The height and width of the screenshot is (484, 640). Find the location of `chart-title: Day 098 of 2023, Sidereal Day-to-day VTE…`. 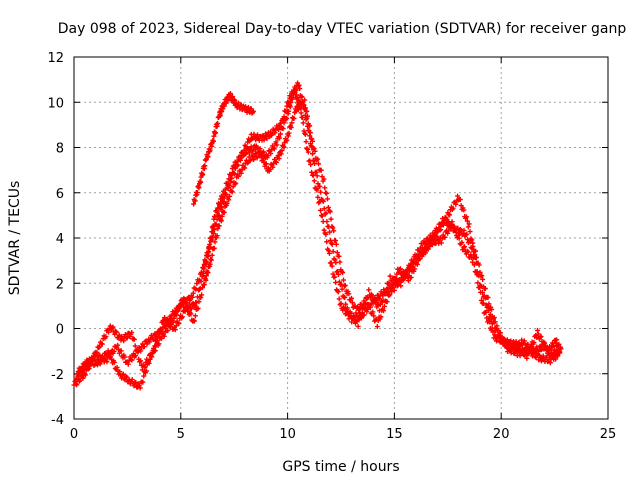

chart-title: Day 098 of 2023, Sidereal Day-to-day VTE… is located at coordinates (342, 29).